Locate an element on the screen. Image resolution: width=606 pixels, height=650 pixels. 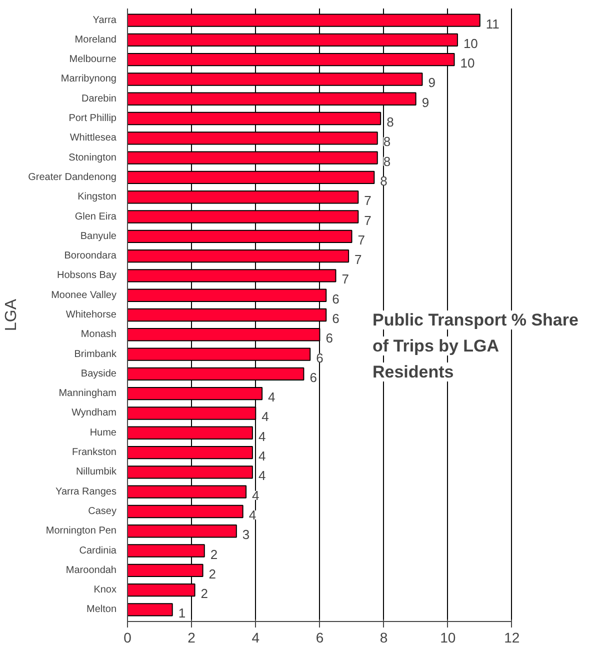
y-tick-label: Nillumbik is located at coordinates (97, 472).